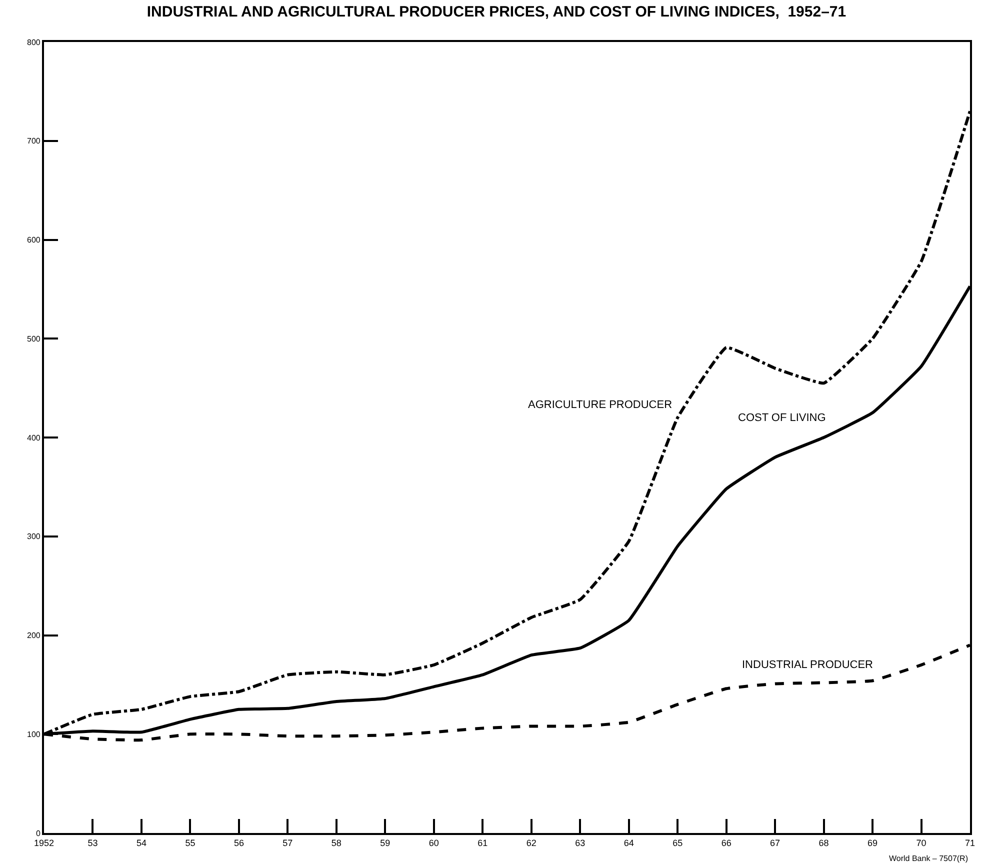 This screenshot has height=865, width=993. I want to click on x-tick-label: 58, so click(336, 843).